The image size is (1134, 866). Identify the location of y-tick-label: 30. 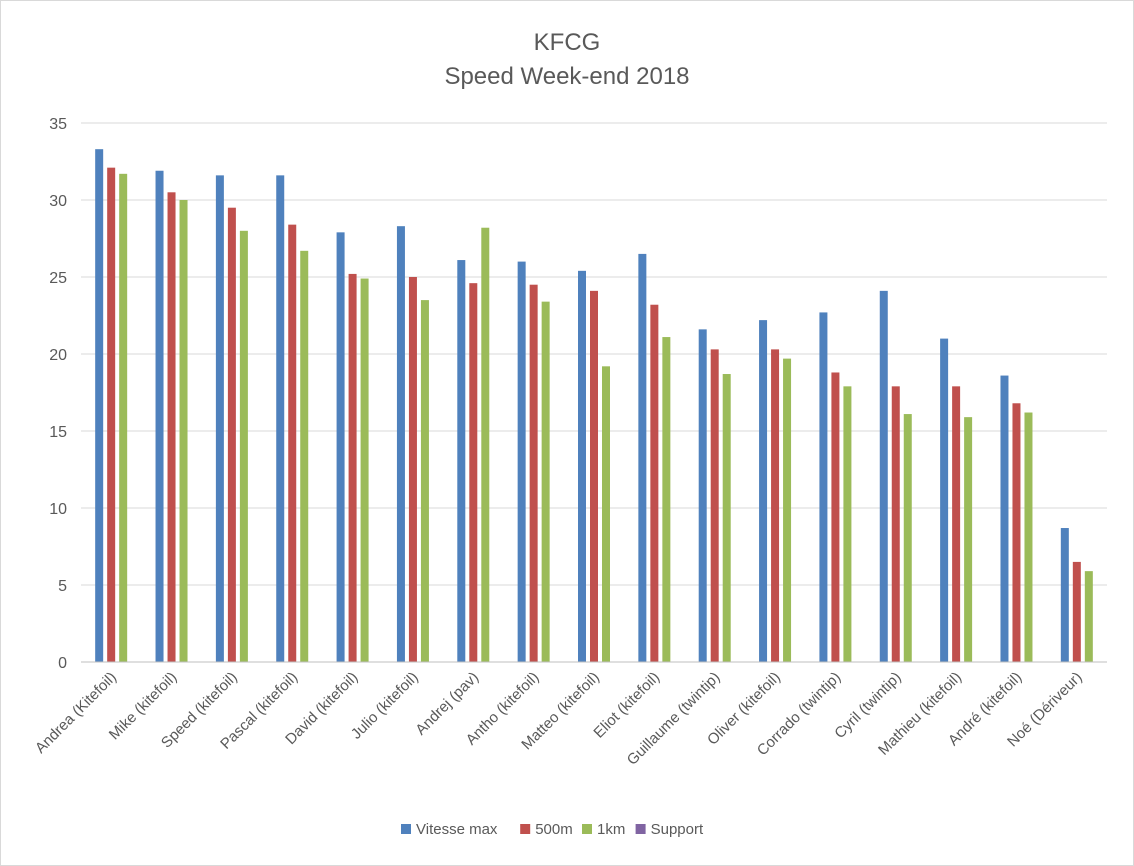
(58, 201).